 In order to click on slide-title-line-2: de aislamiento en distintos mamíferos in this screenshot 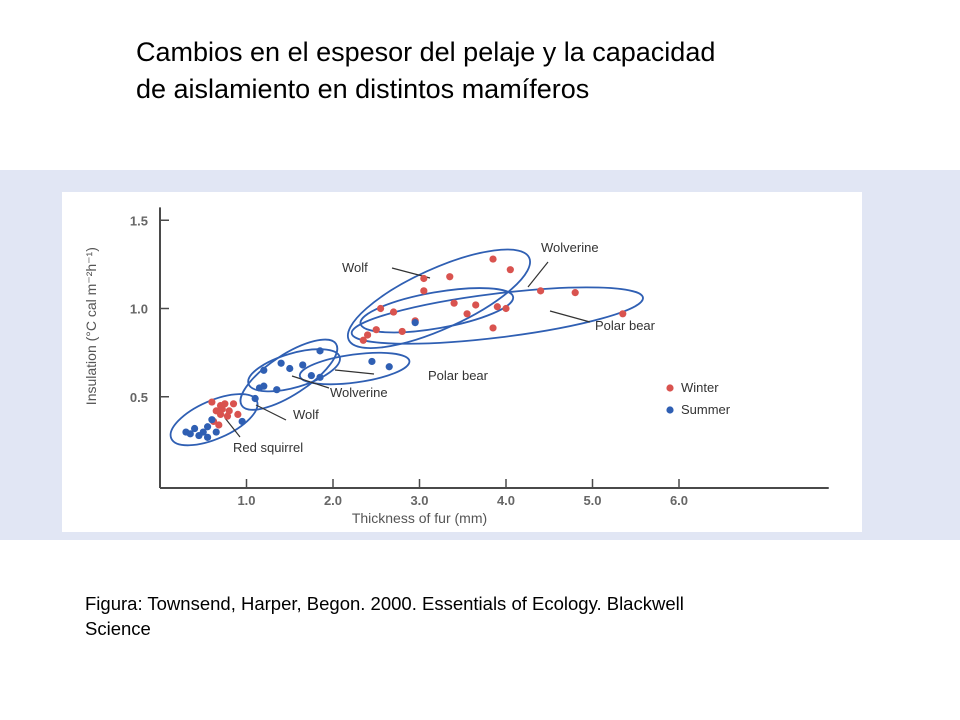, I will do `click(363, 89)`.